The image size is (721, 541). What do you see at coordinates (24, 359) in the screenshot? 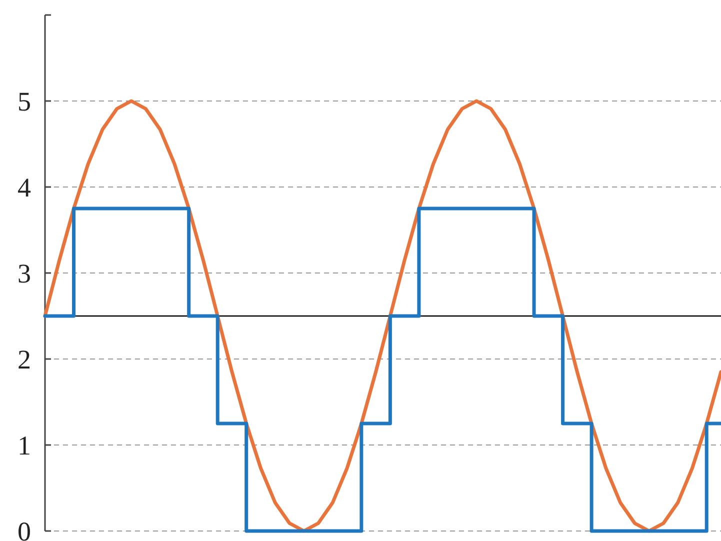
I see `y-tick-label: 2` at bounding box center [24, 359].